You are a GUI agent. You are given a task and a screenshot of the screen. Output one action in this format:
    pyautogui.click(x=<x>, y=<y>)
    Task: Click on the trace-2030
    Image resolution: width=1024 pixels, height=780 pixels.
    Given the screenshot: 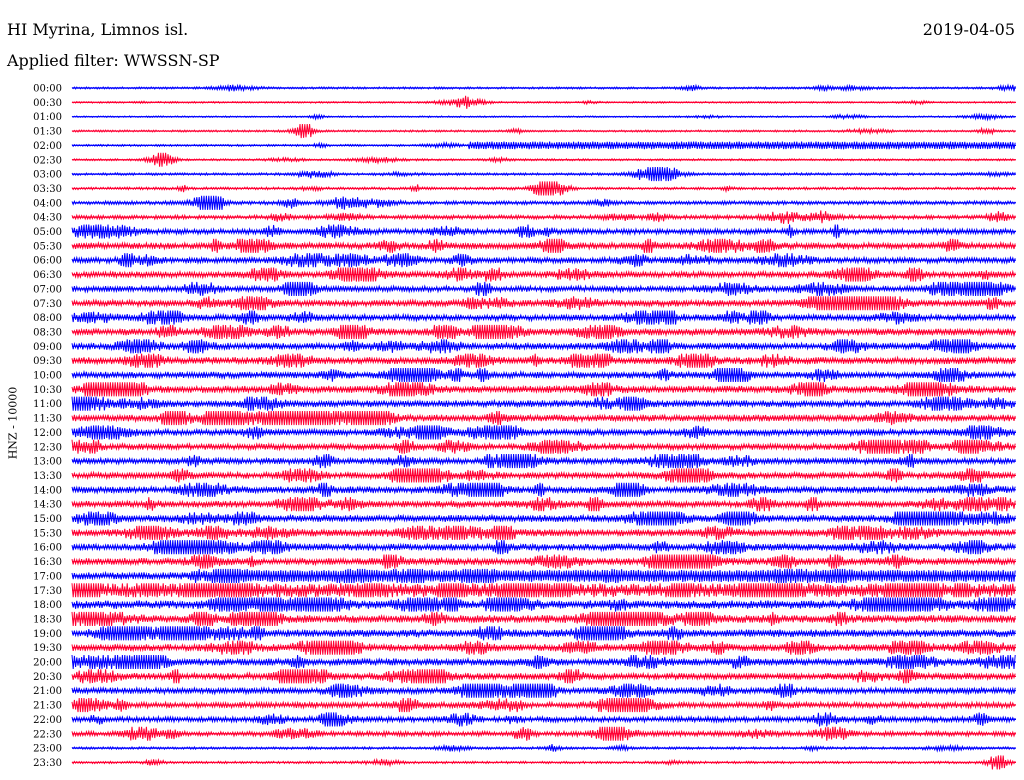 What is the action you would take?
    pyautogui.click(x=543, y=676)
    